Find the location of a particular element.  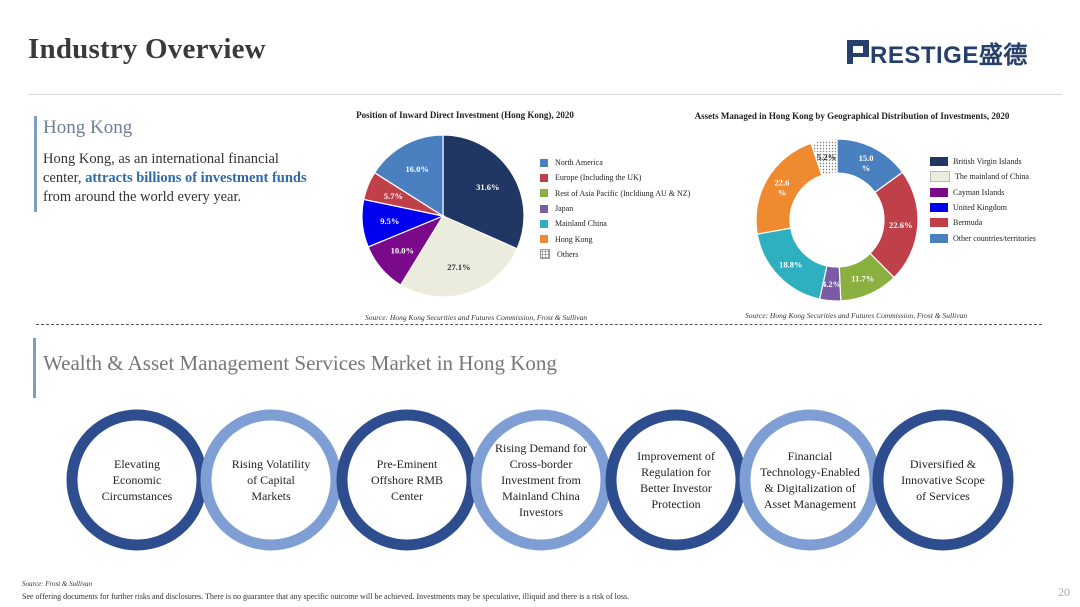

driver-label-line: Pre-Eminent is located at coordinates (407, 464).